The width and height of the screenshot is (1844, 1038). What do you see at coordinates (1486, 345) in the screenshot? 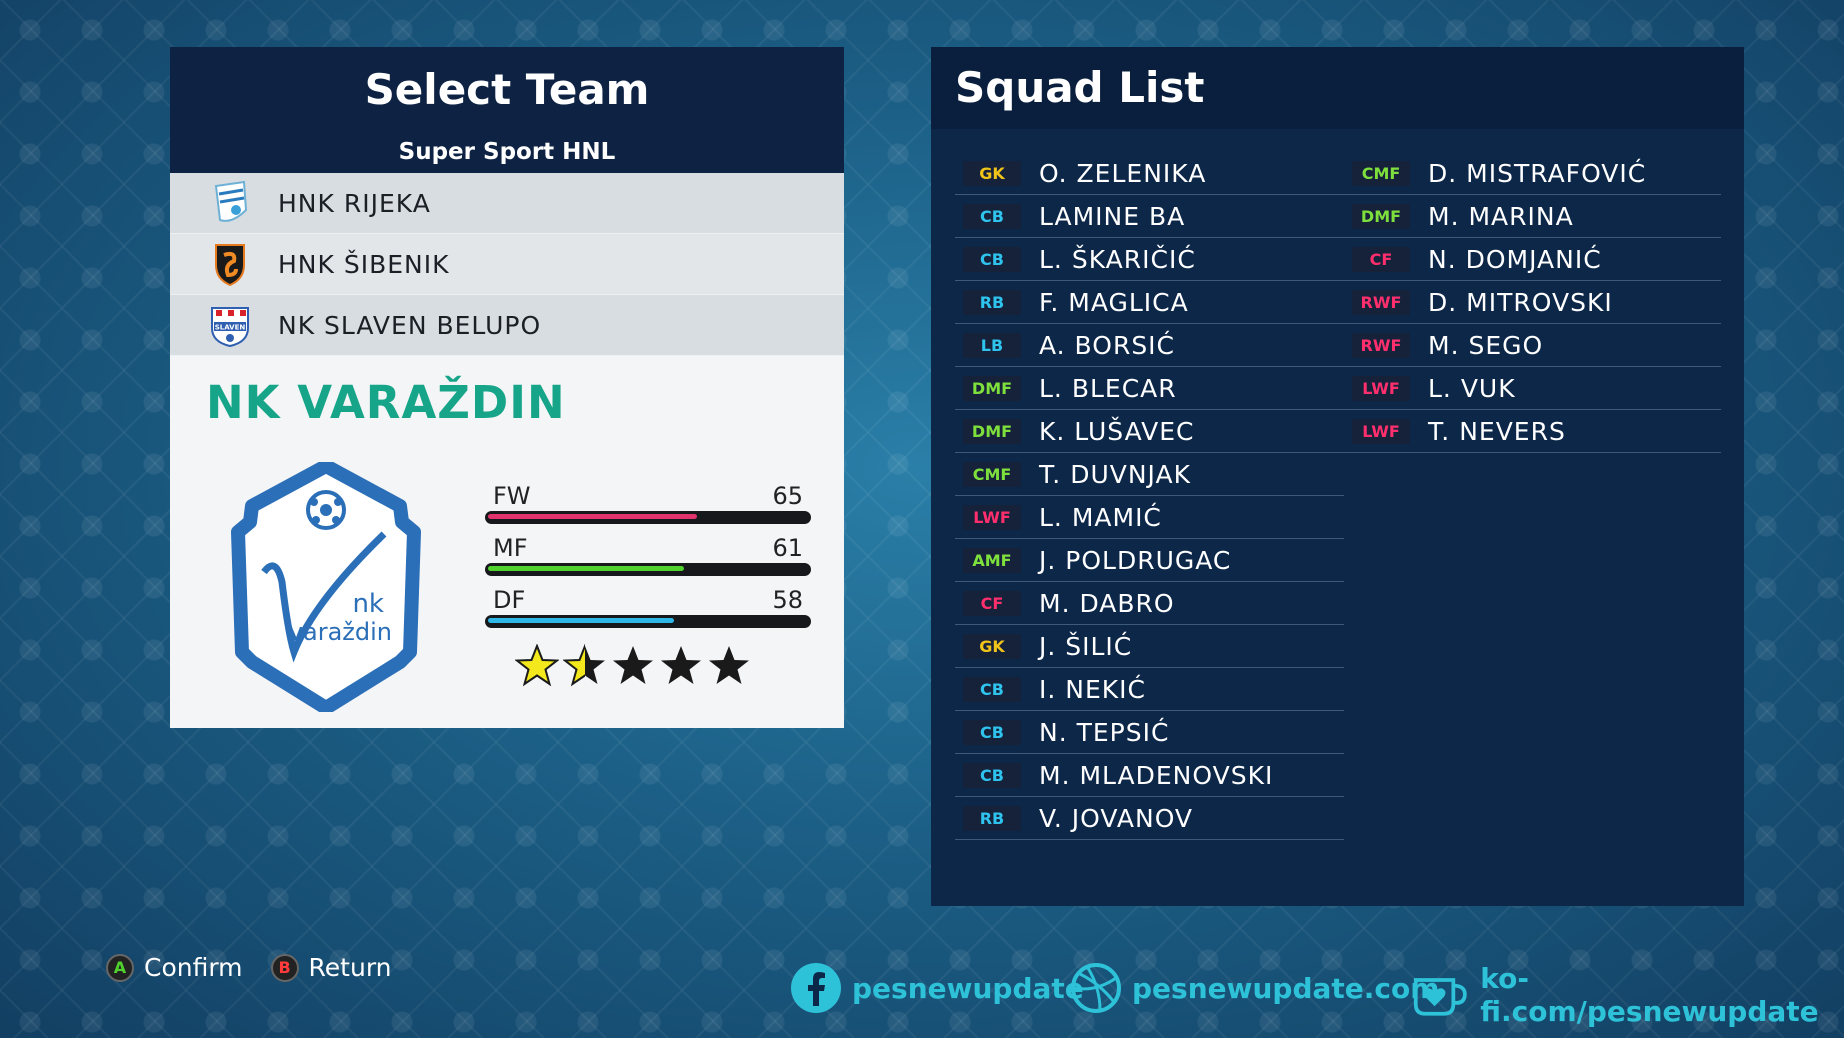
I see `player-name: M. SEGO` at bounding box center [1486, 345].